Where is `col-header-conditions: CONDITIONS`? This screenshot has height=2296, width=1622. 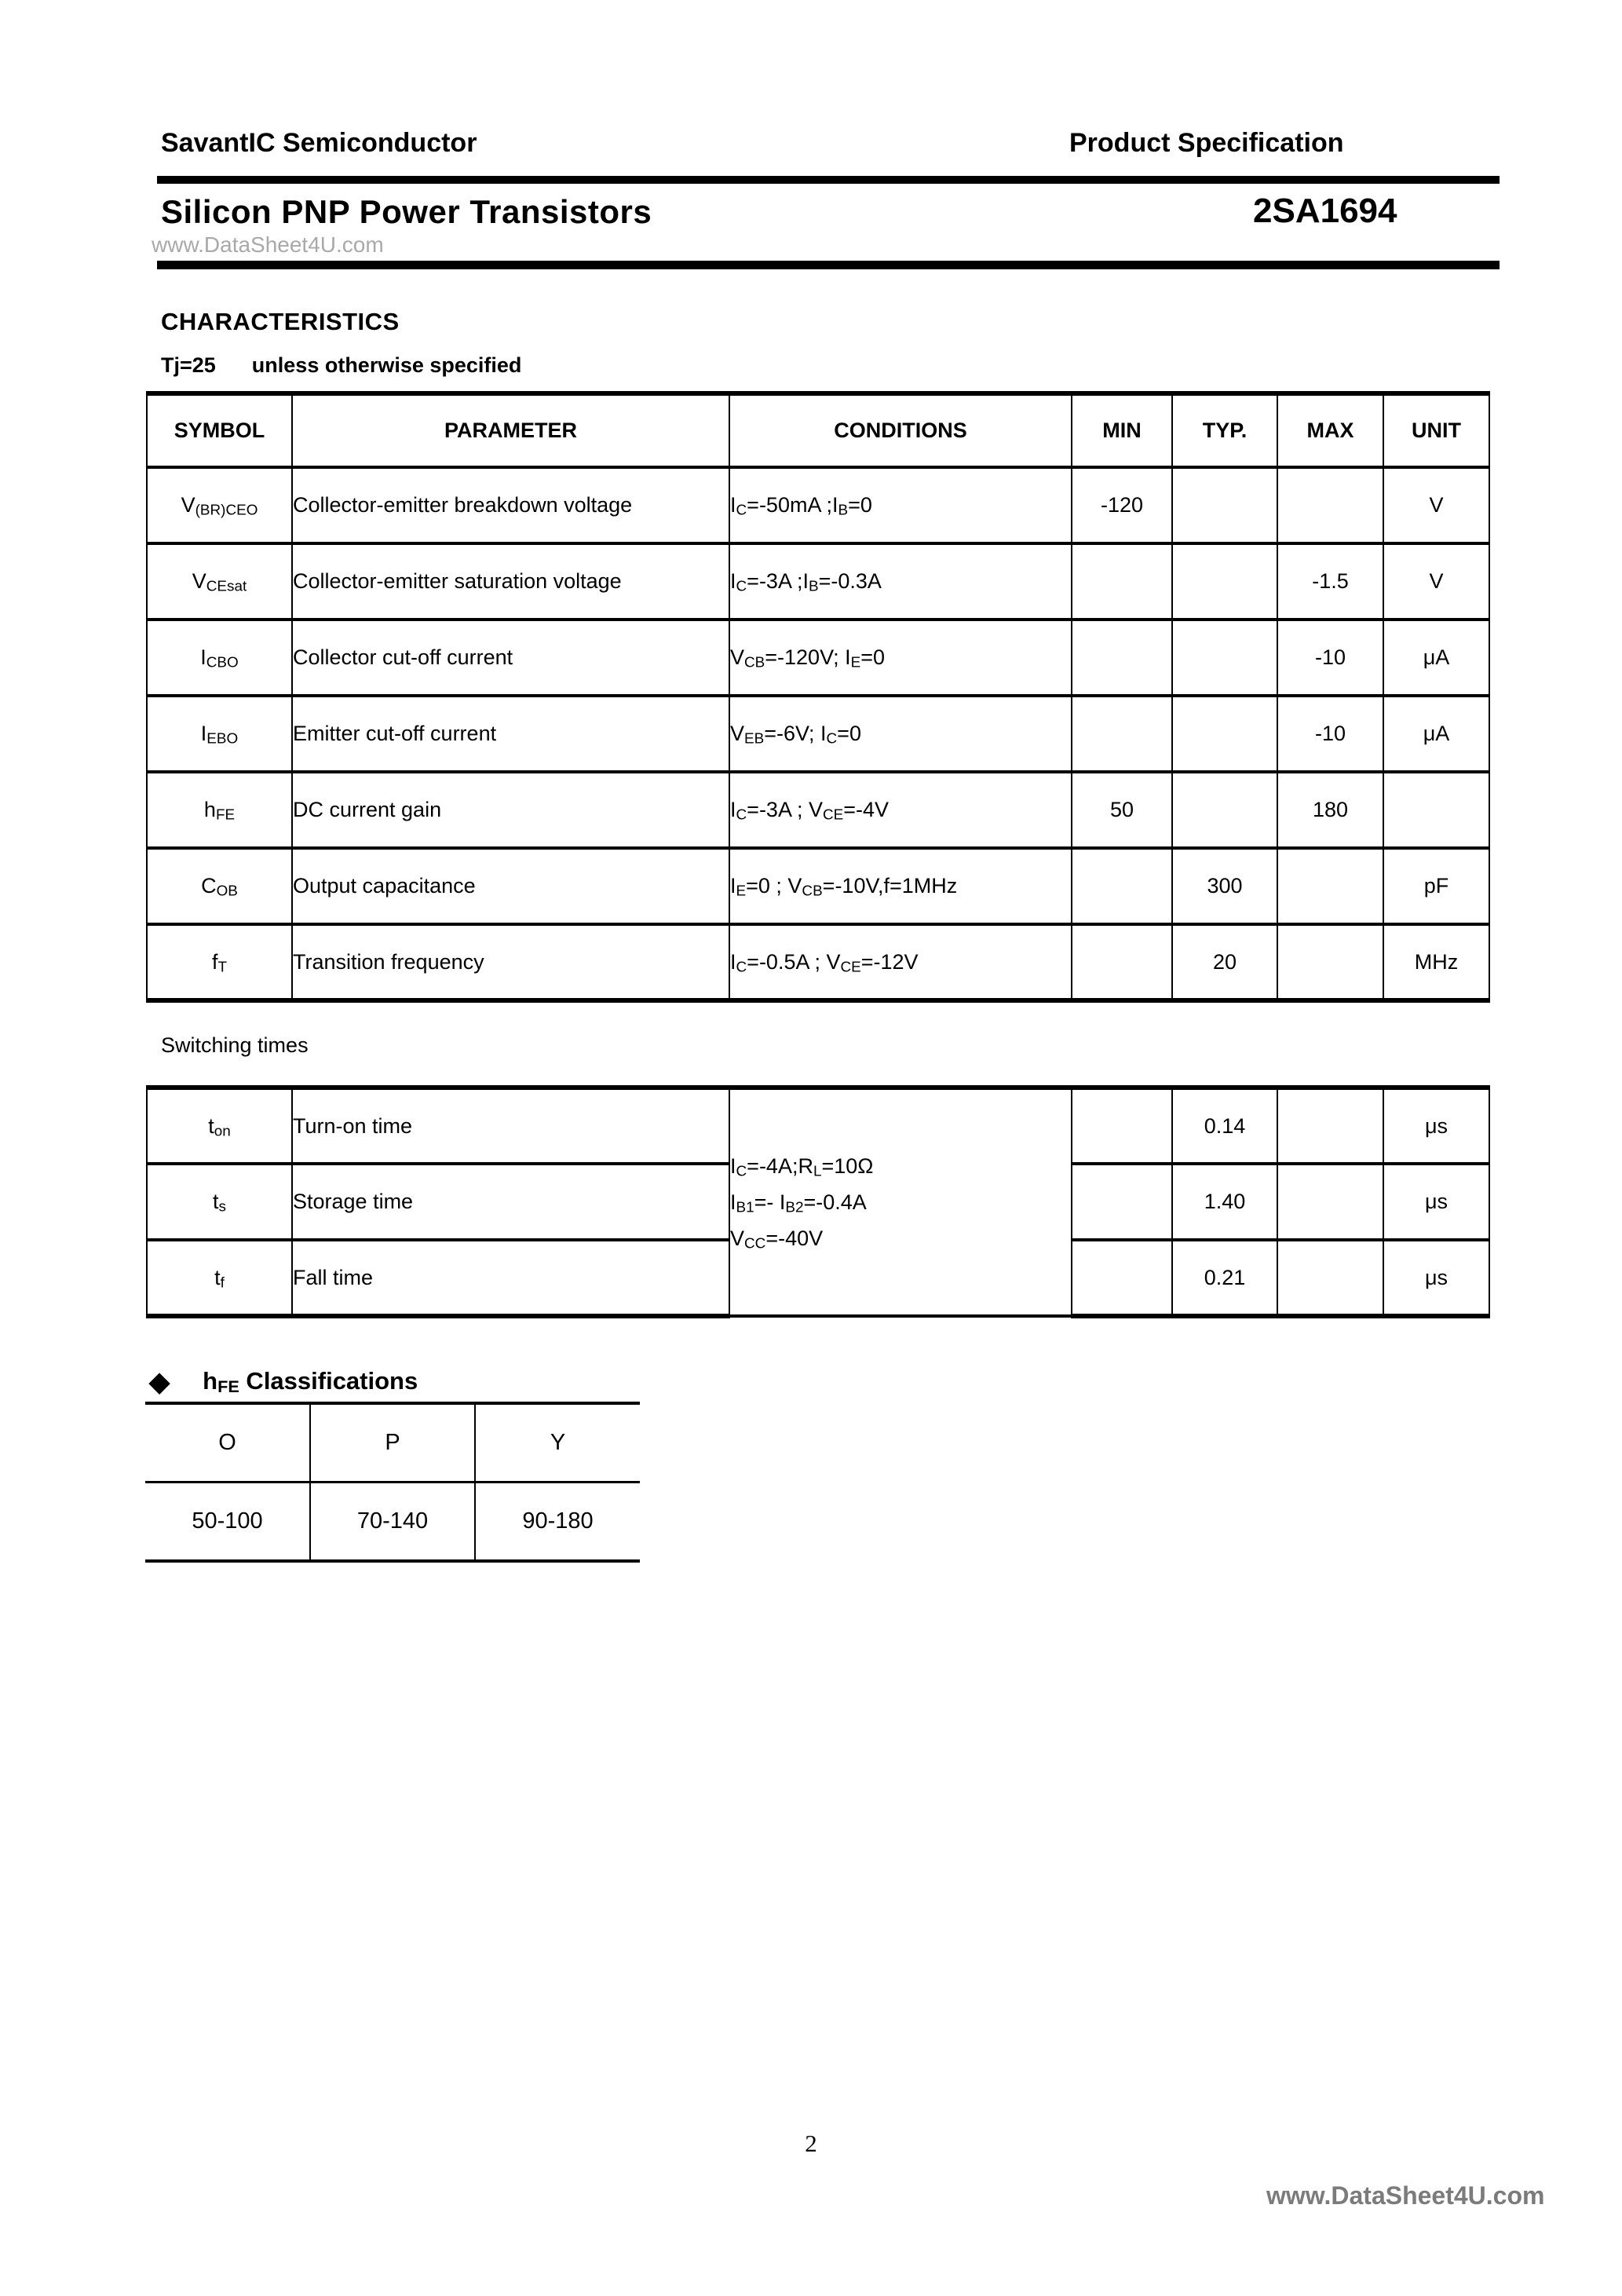 col-header-conditions: CONDITIONS is located at coordinates (901, 430).